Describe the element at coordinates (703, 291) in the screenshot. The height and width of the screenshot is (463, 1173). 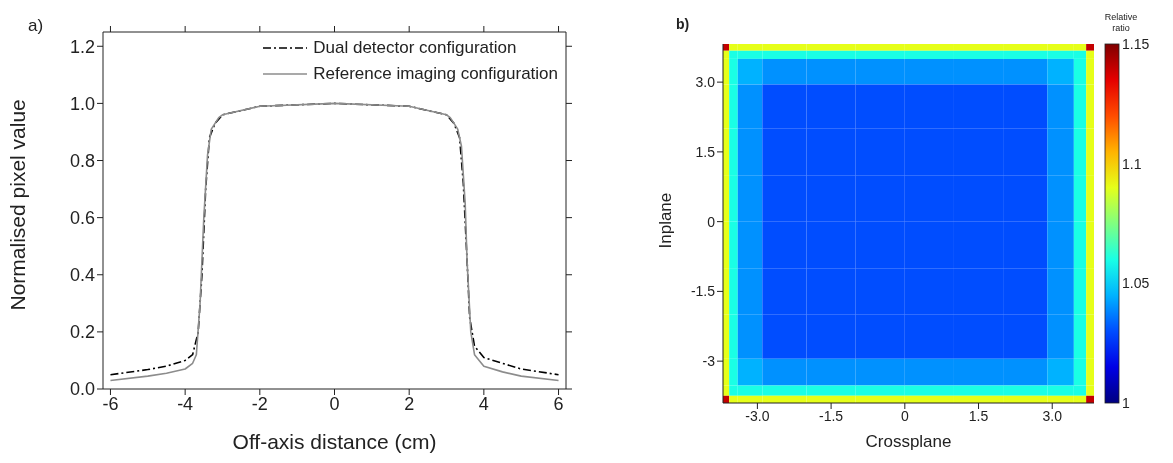
I see `y-tick-label: -1.5` at that location.